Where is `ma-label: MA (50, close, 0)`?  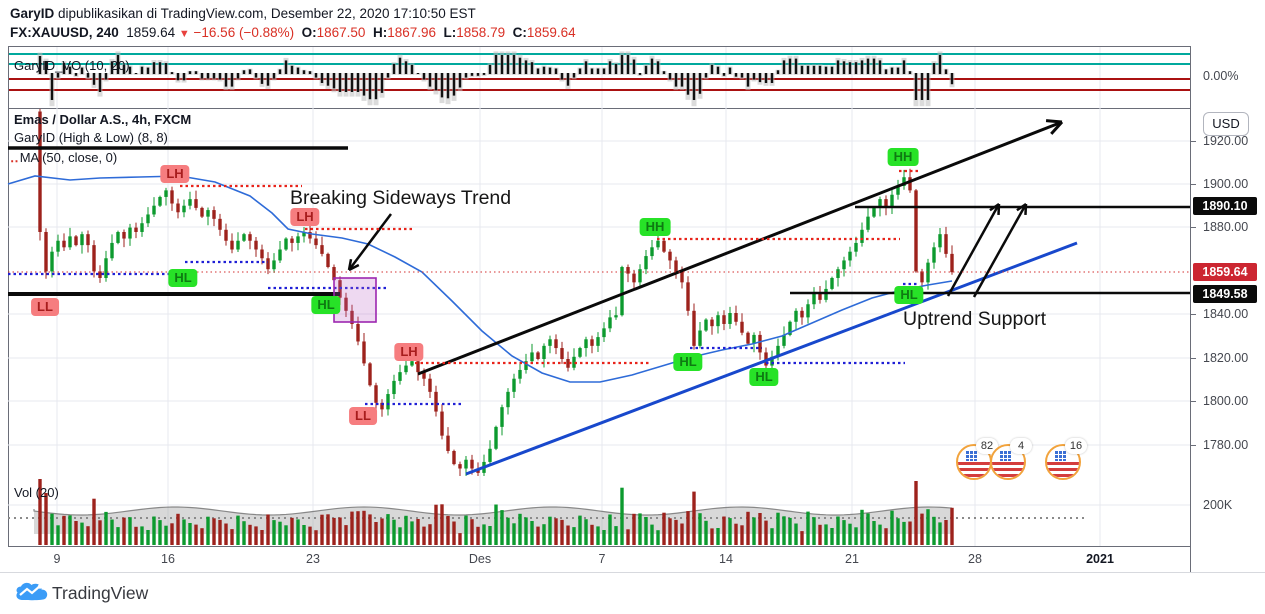 ma-label: MA (50, close, 0) is located at coordinates (68, 157).